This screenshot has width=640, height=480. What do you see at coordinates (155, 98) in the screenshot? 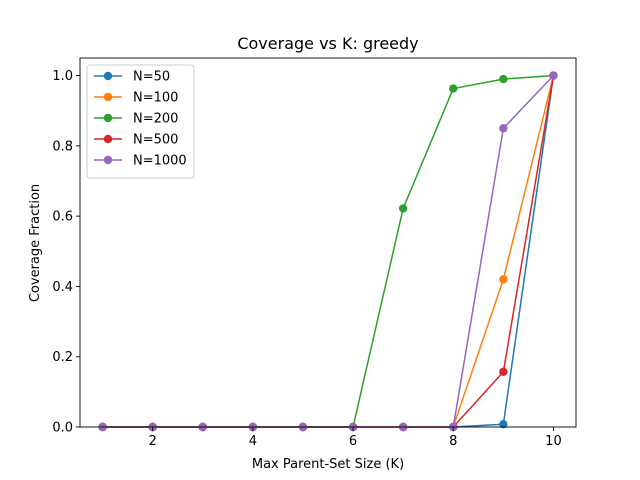
I see `legend-label: N=100` at bounding box center [155, 98].